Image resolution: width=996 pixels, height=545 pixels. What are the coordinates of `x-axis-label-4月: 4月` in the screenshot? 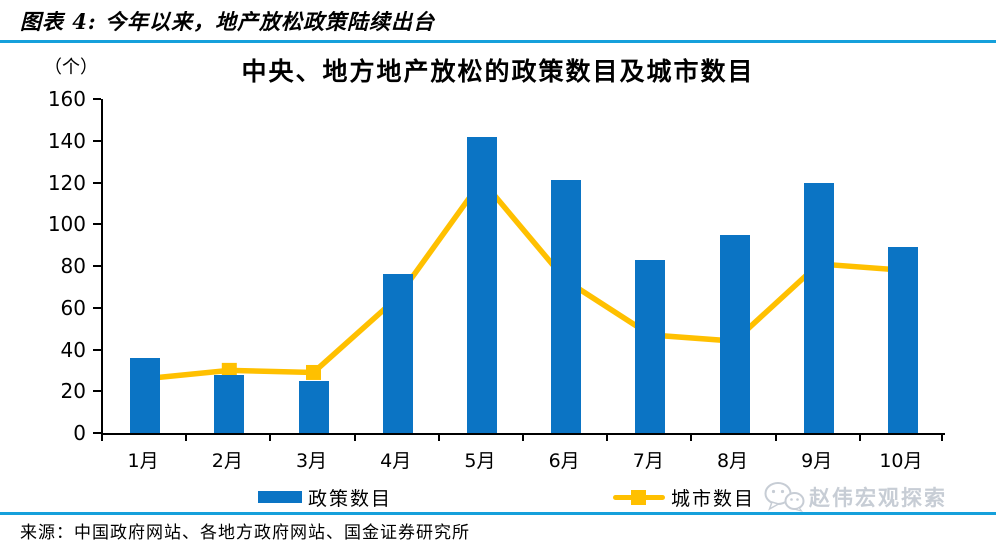 It's located at (396, 461).